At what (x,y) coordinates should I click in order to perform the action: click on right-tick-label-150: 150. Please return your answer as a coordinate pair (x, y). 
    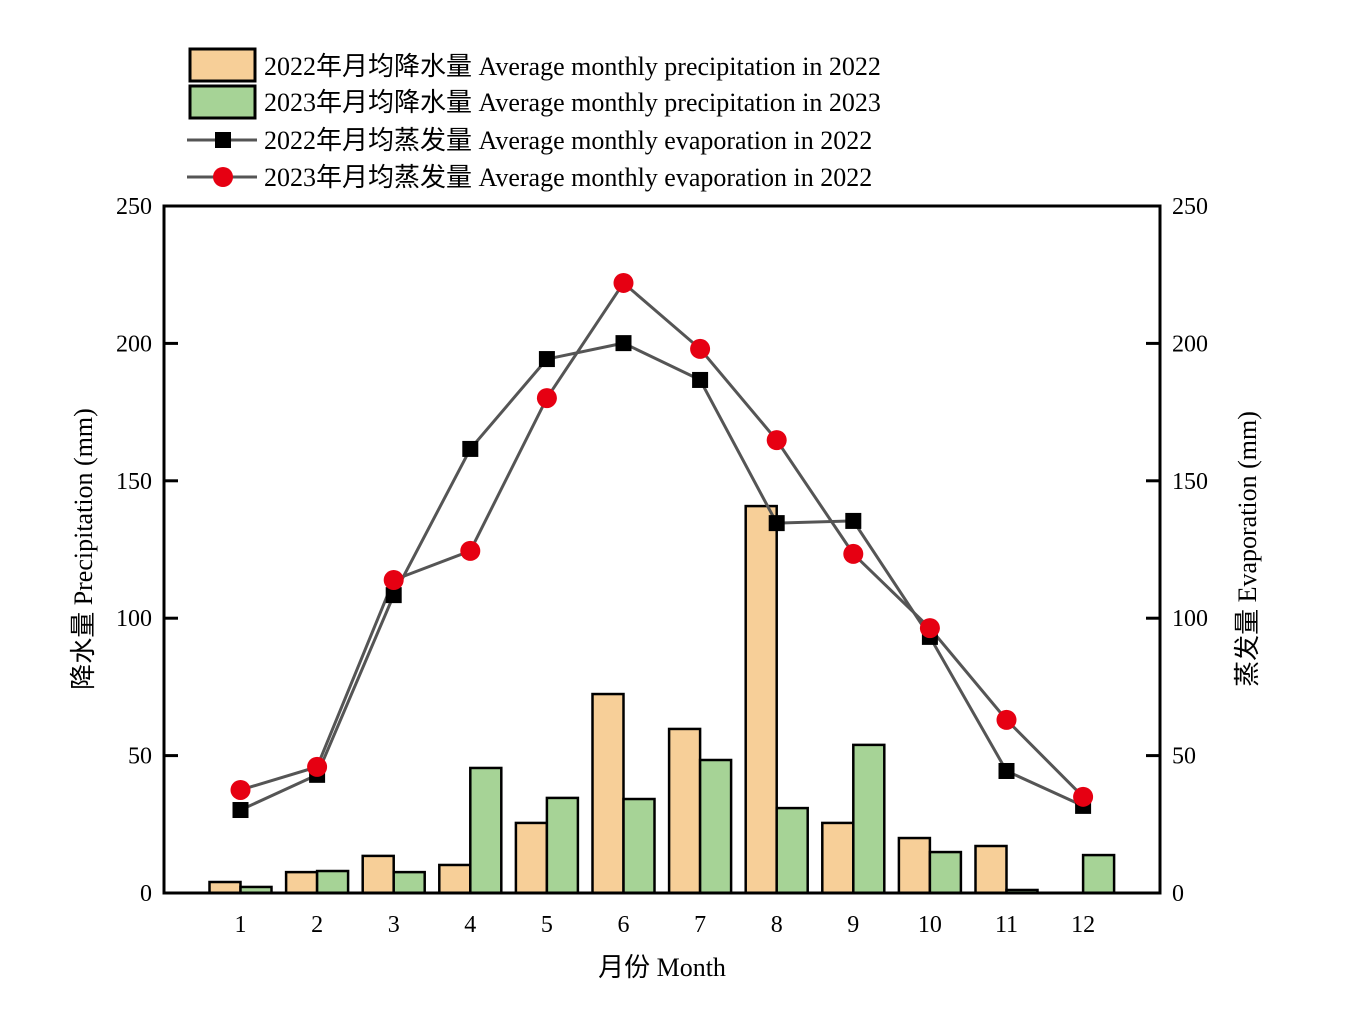
    Looking at the image, I should click on (1190, 482).